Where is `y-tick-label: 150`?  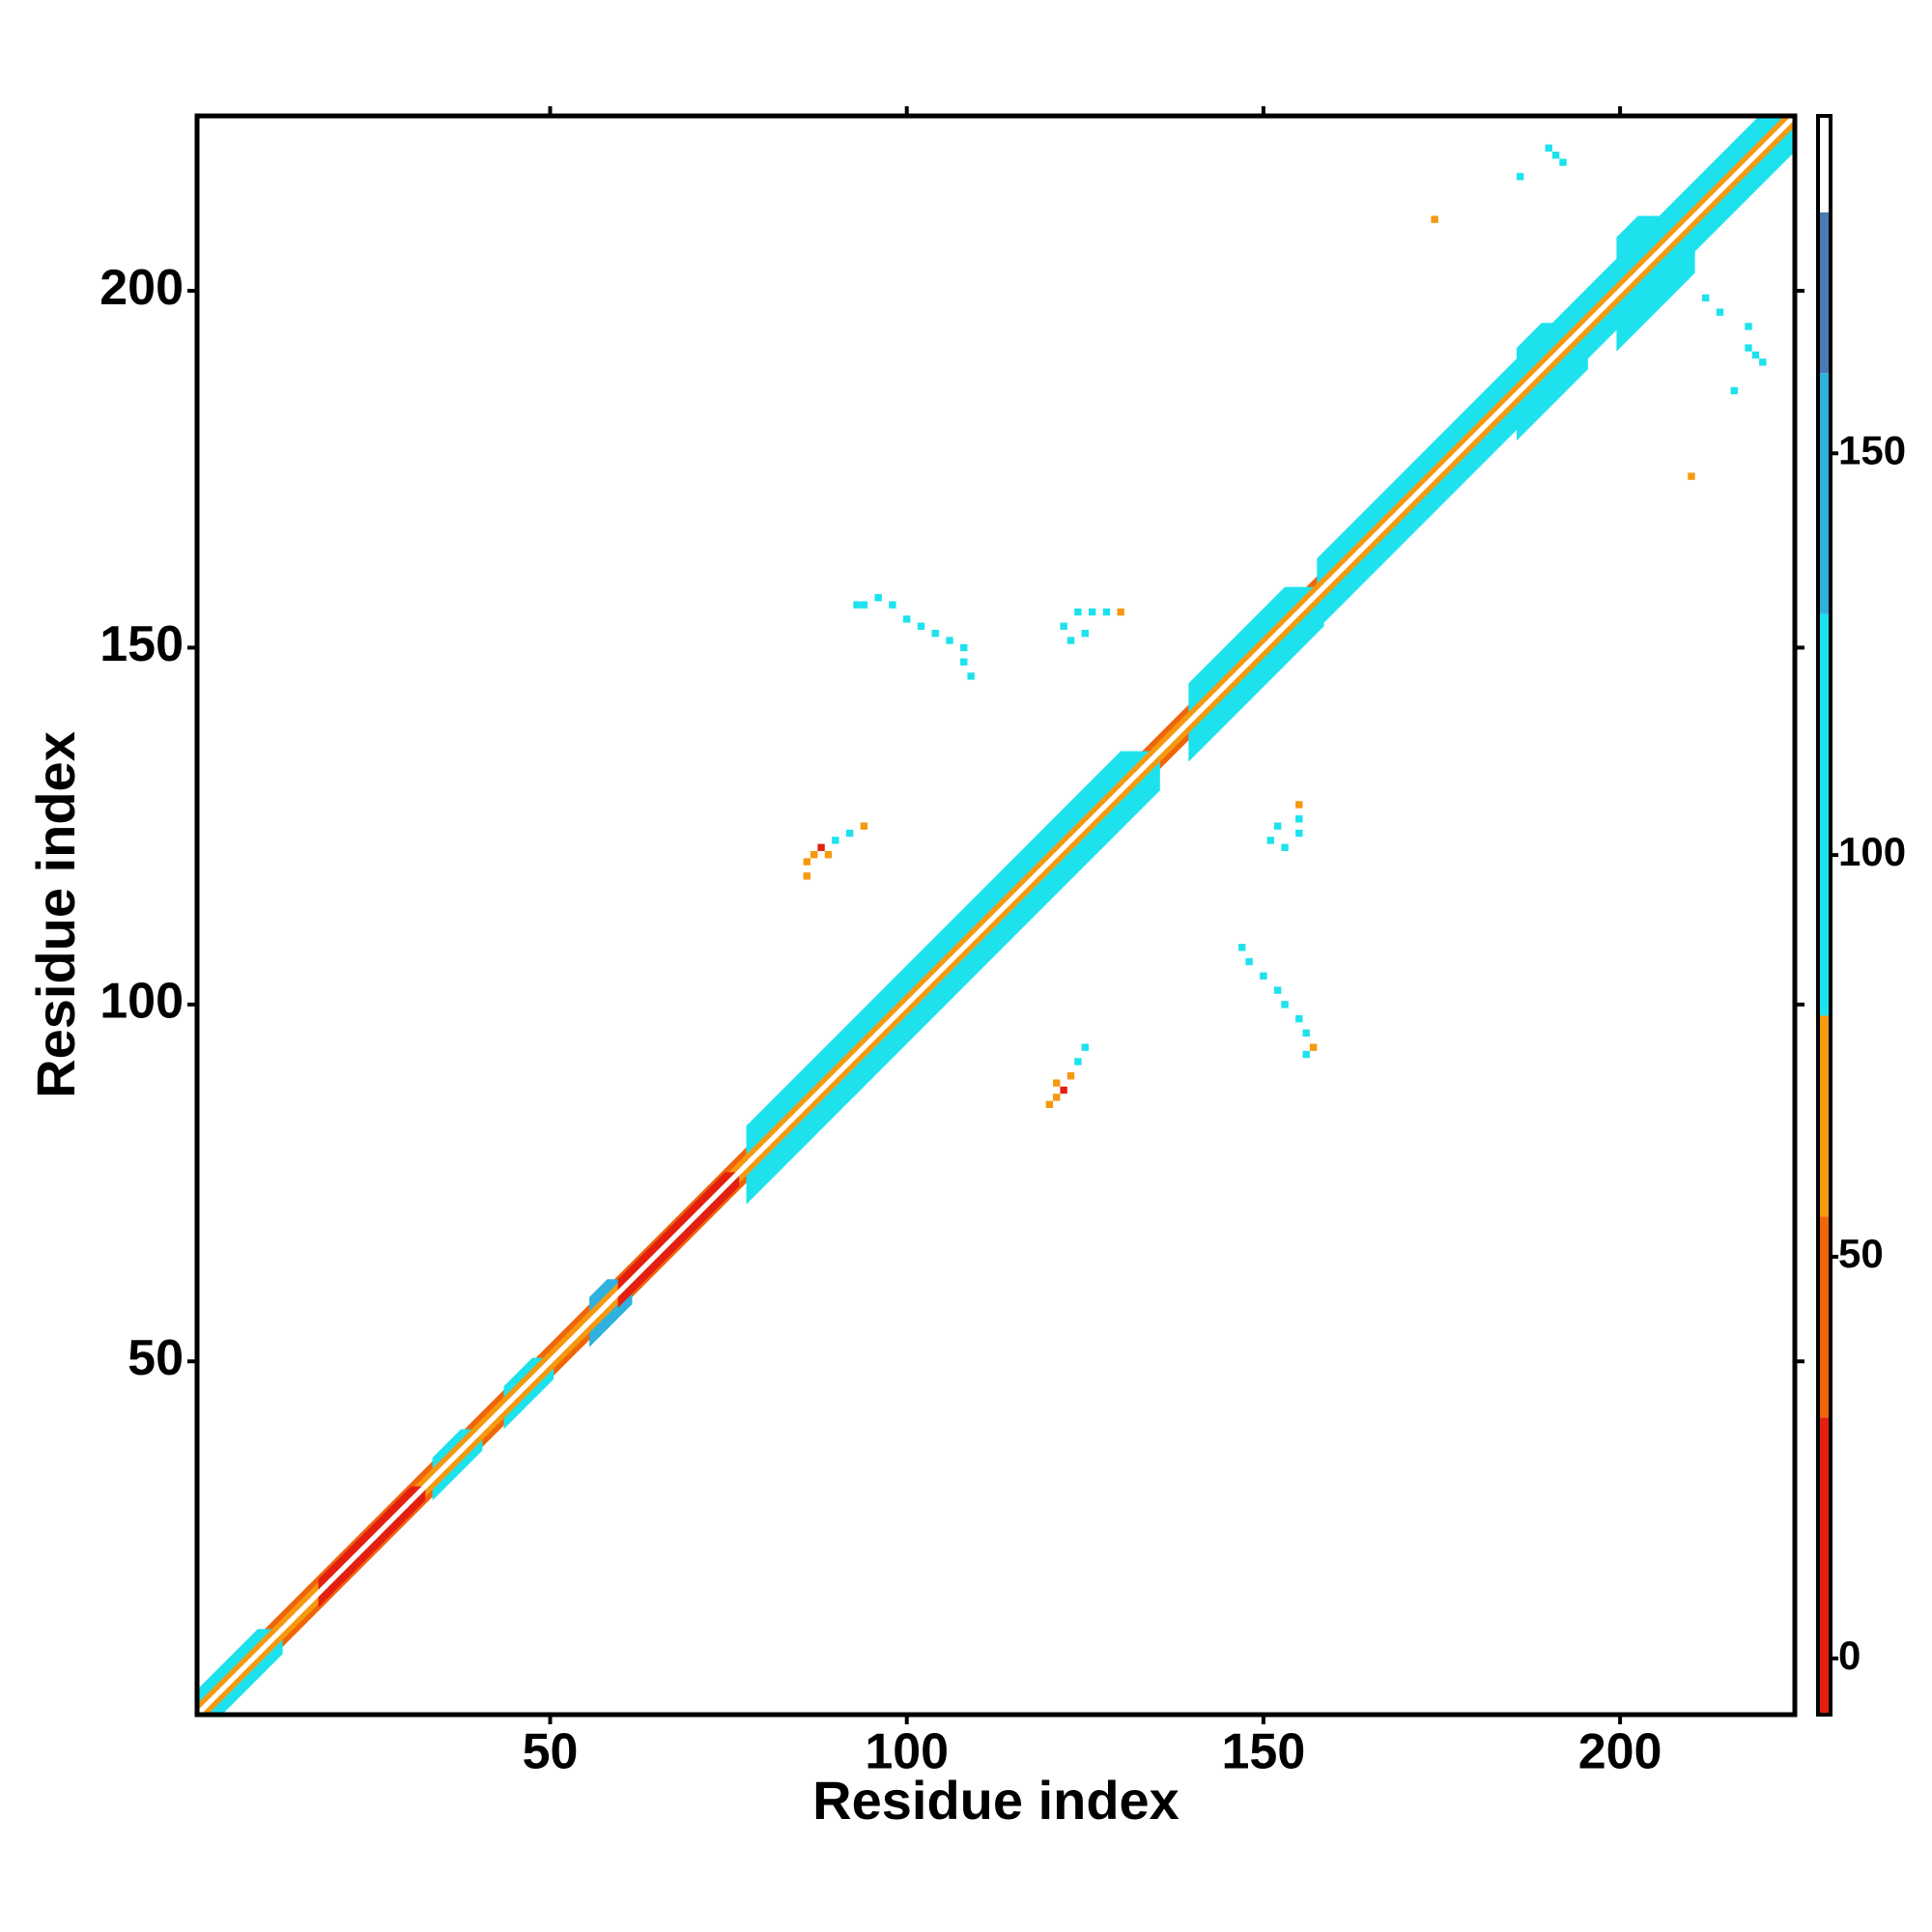
y-tick-label: 150 is located at coordinates (141, 644).